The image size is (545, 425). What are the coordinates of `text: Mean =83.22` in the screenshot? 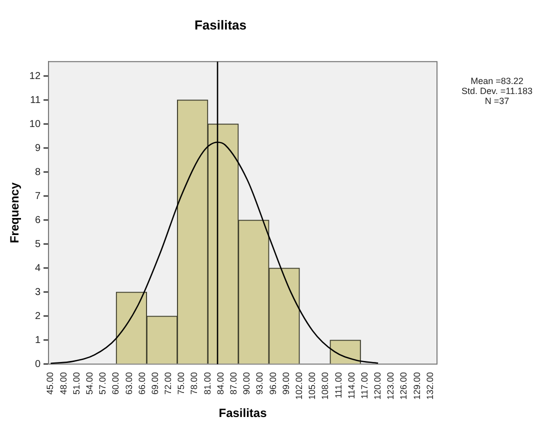 It's located at (497, 81).